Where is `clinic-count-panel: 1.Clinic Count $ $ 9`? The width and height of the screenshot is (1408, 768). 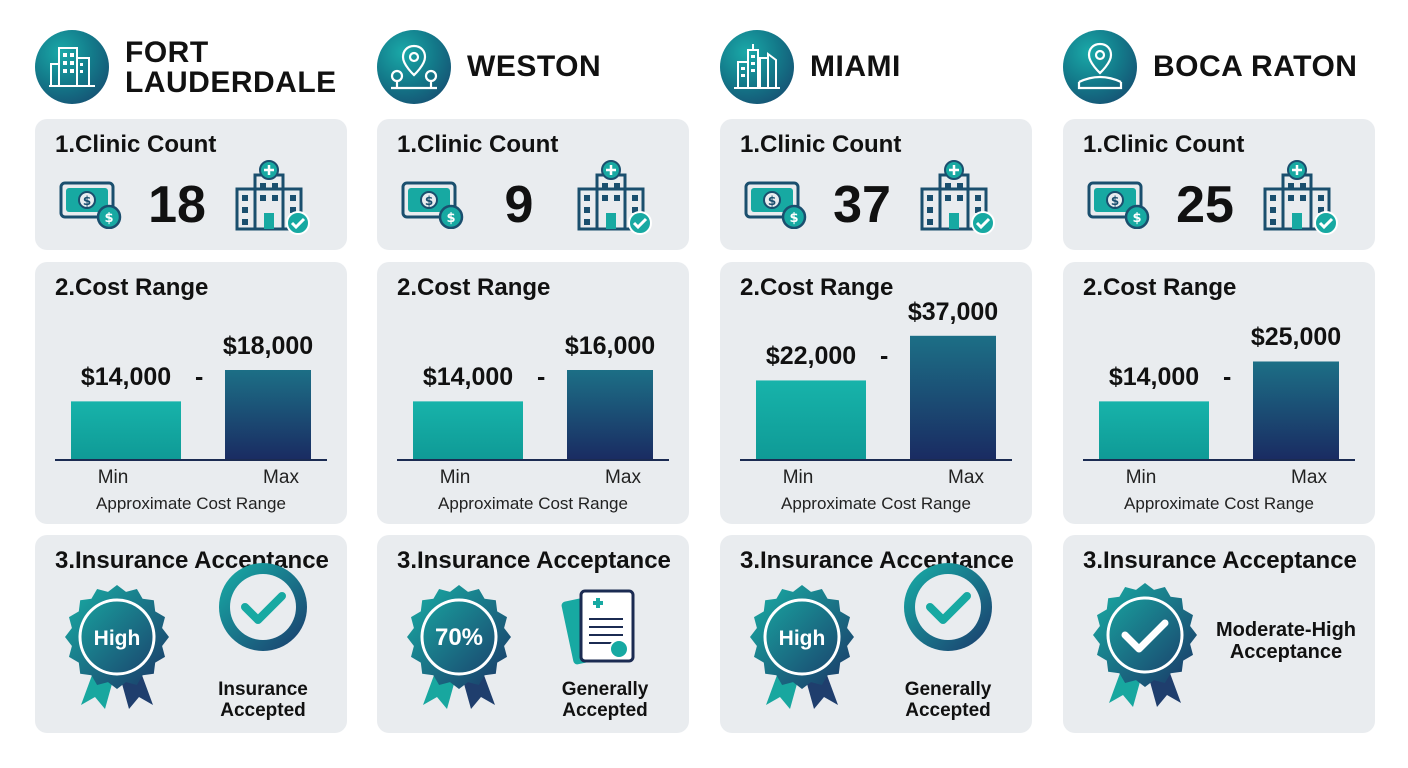
clinic-count-panel: 1.Clinic Count $ $ 9 is located at coordinates (533, 184).